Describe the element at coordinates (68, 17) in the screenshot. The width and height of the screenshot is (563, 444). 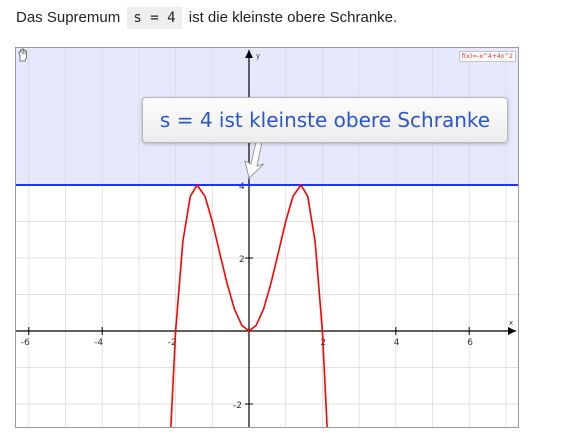
I see `sentence-prefix: Das Supremum` at that location.